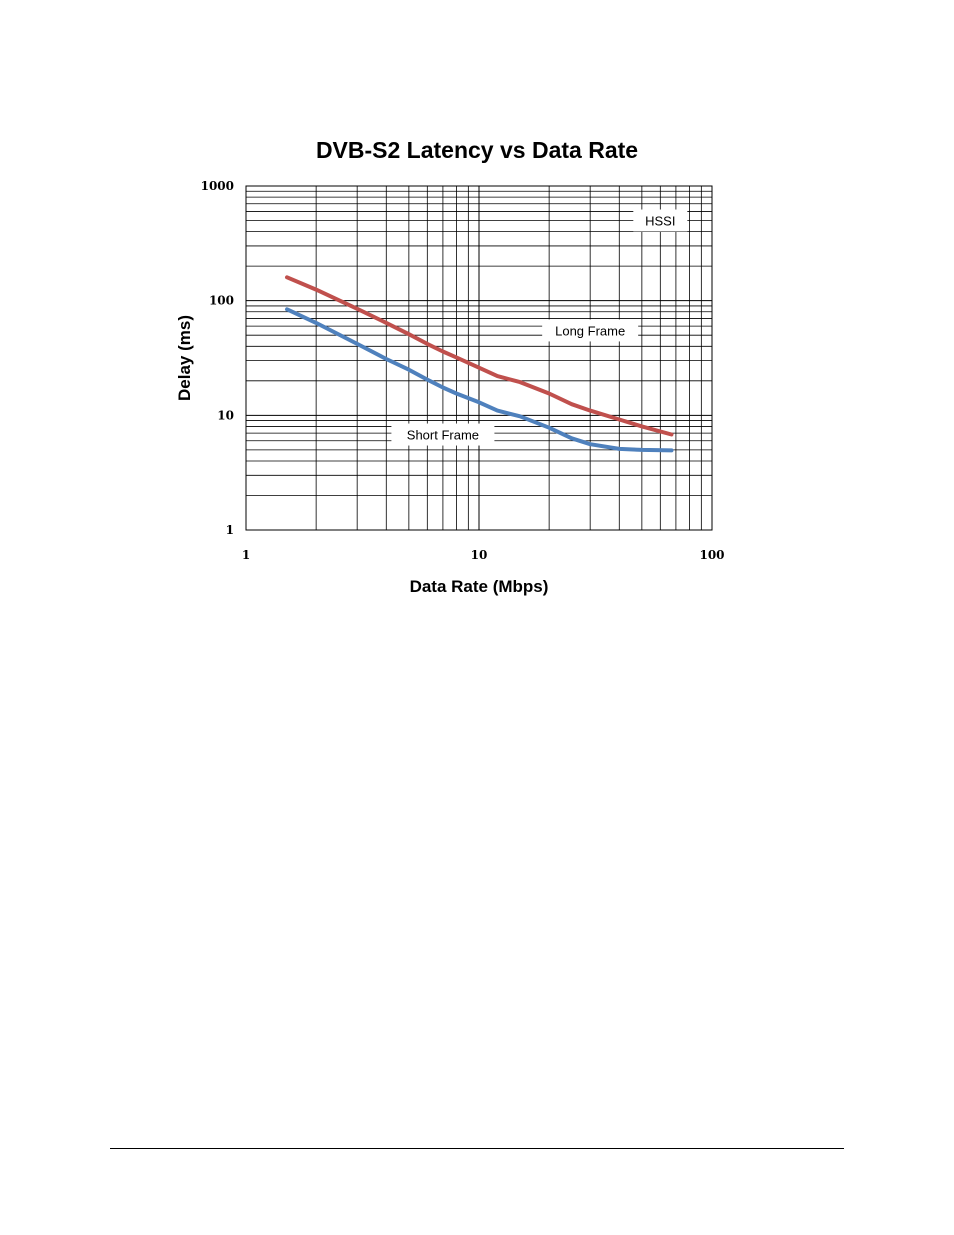 This screenshot has width=954, height=1235. I want to click on x-axis-title: Data Rate (Mbps), so click(479, 586).